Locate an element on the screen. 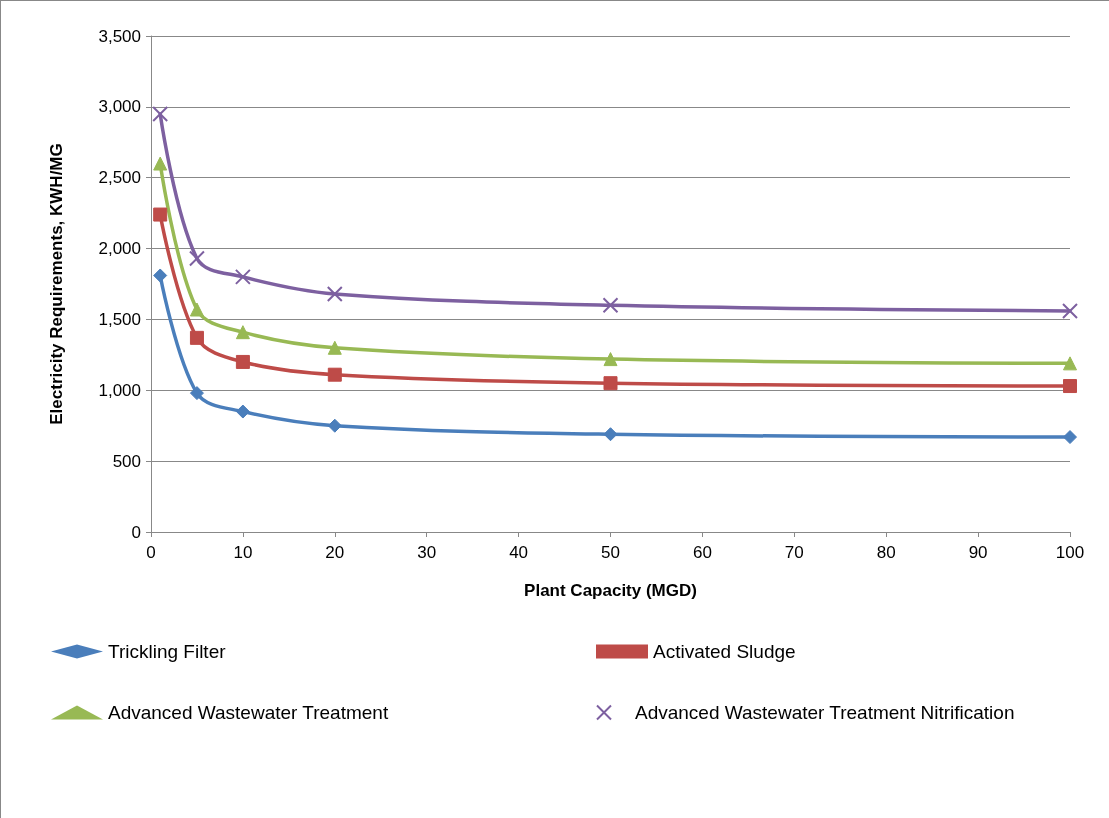  y-tick-label: 500 is located at coordinates (126, 461).